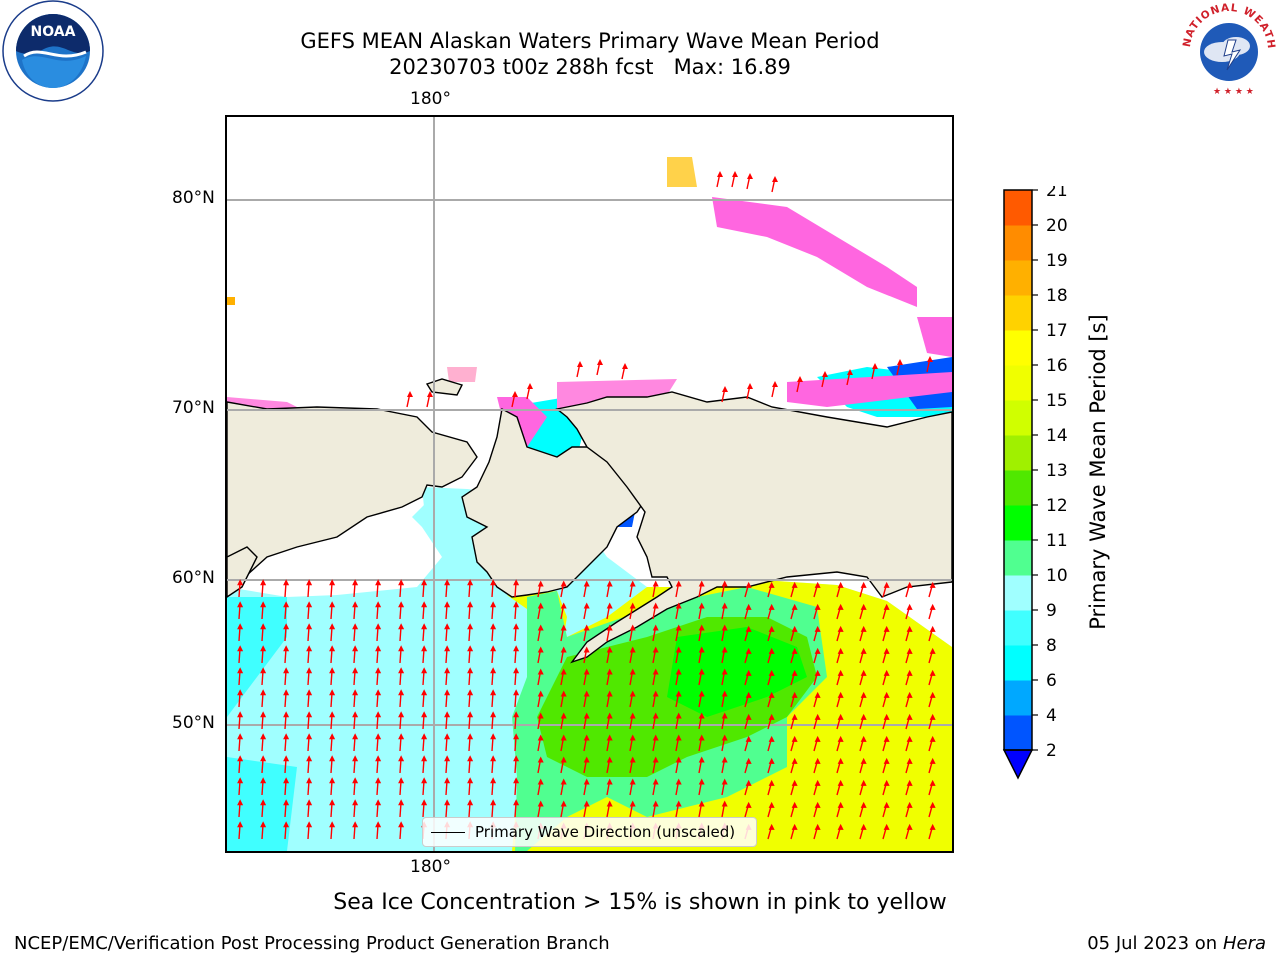  I want to click on colorbar-tick-label: 15, so click(1057, 401).